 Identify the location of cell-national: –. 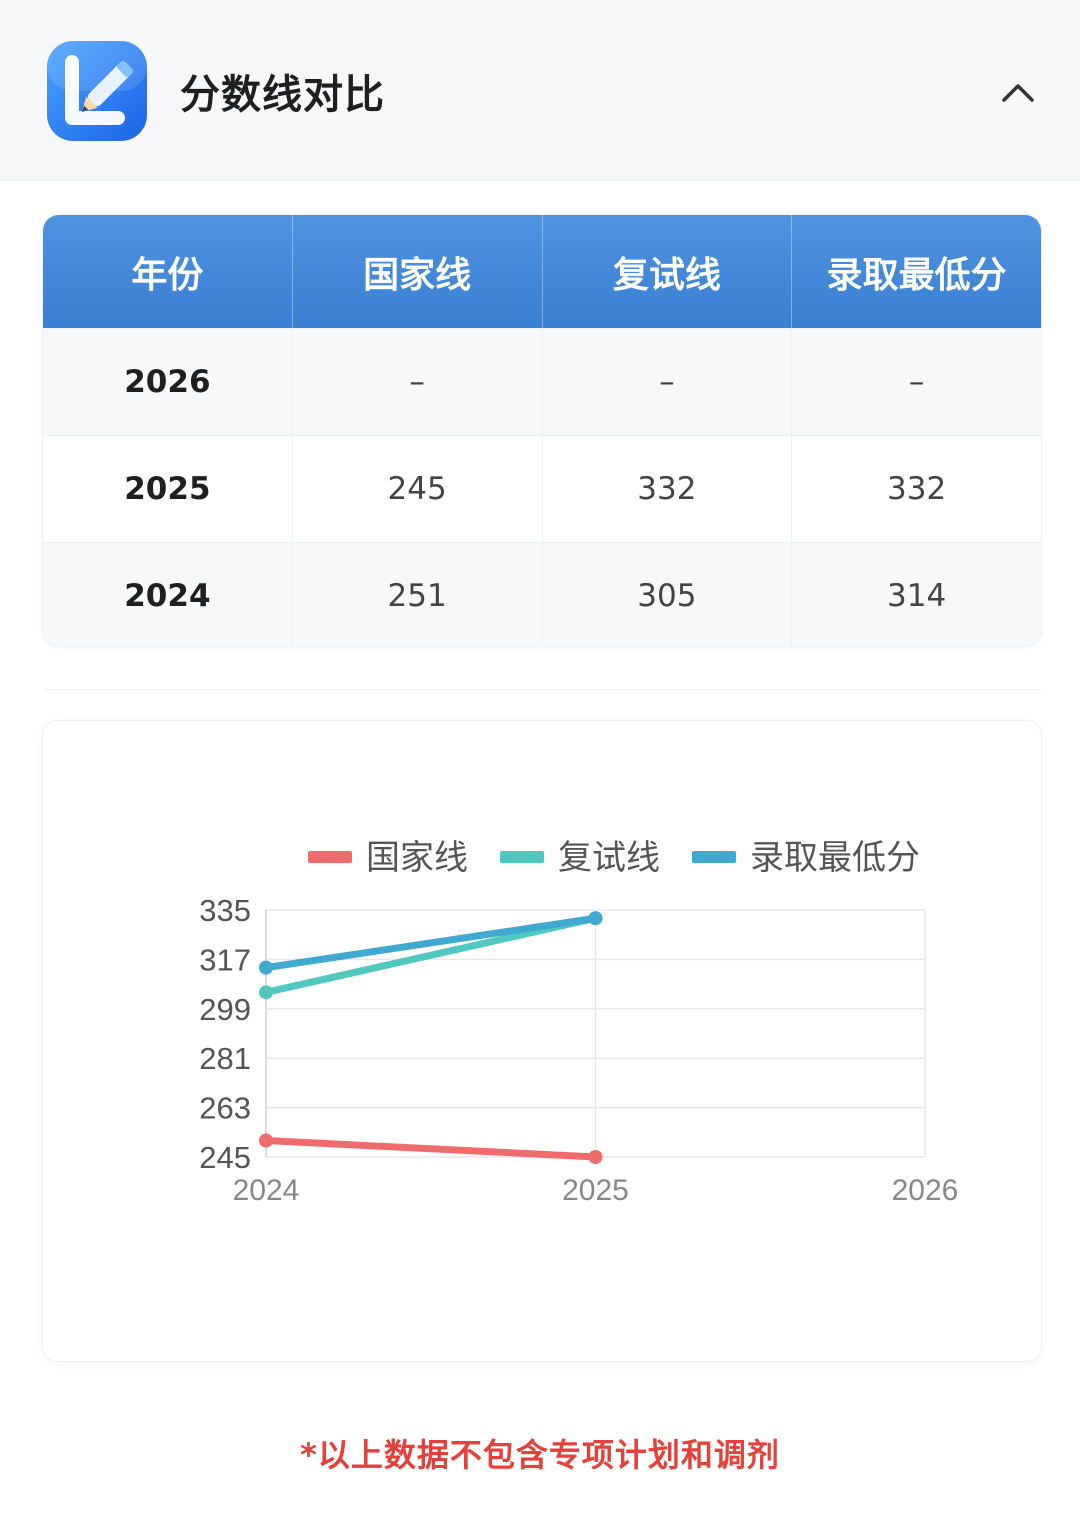
(418, 382).